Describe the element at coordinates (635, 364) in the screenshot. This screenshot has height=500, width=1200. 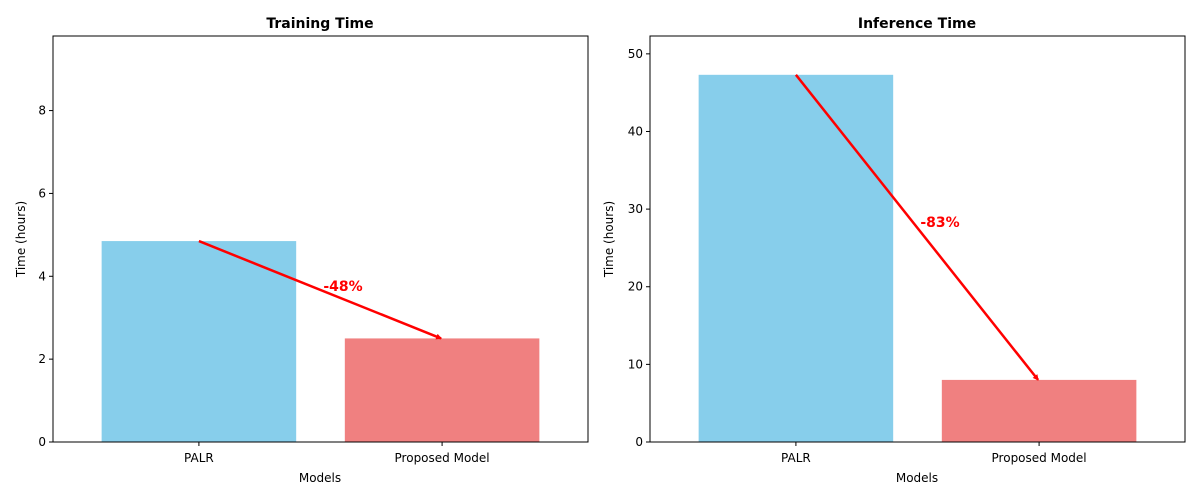
I see `y-tick-label: 10` at that location.